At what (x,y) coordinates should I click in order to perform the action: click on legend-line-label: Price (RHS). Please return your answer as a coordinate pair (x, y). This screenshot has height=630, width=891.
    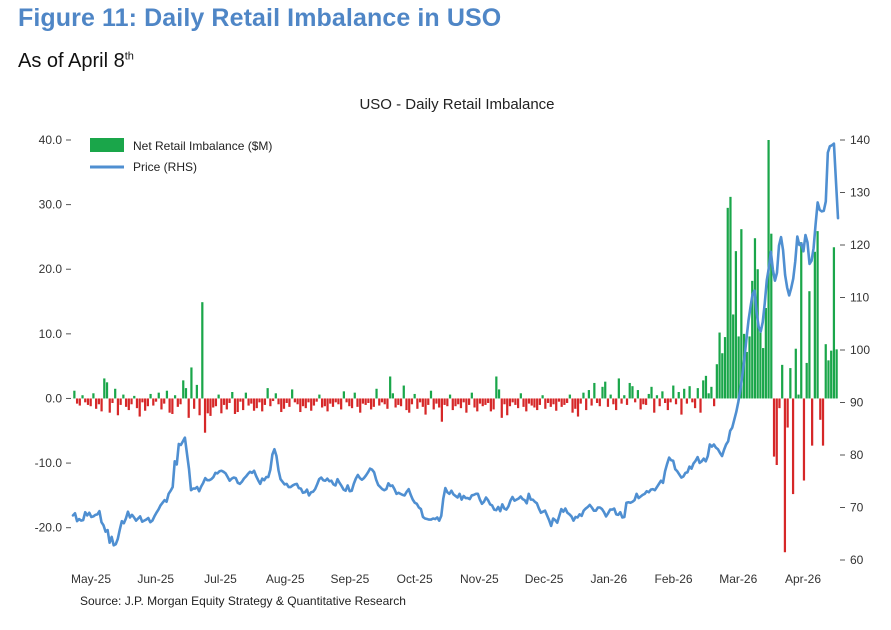
    Looking at the image, I should click on (165, 167).